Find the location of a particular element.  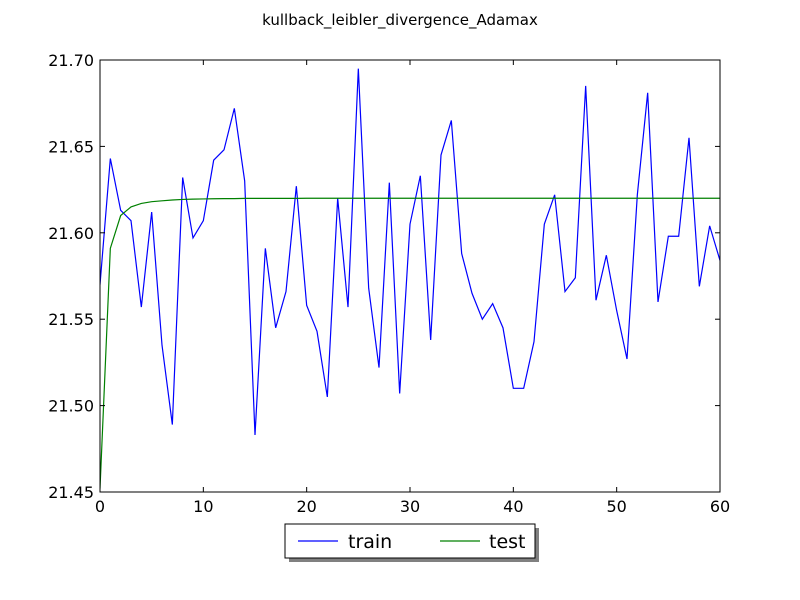

y-tick-label: 21.65 is located at coordinates (71, 146).